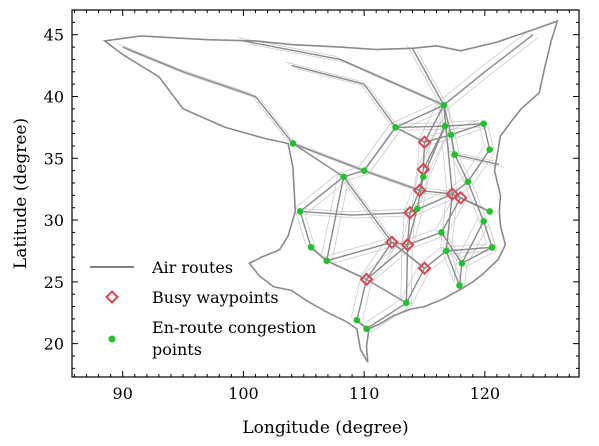 Image resolution: width=599 pixels, height=446 pixels. I want to click on x-tick-label: 120, so click(485, 393).